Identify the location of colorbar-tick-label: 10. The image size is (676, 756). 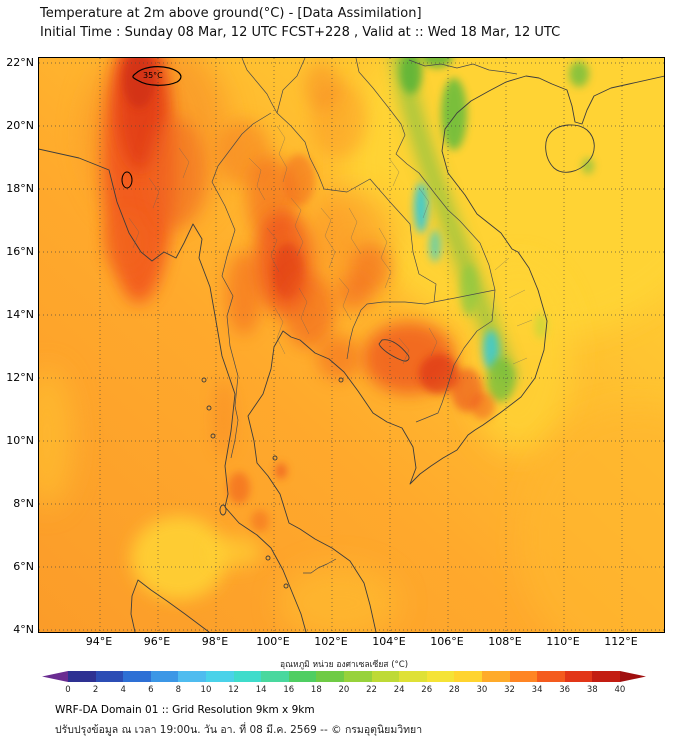
(206, 690).